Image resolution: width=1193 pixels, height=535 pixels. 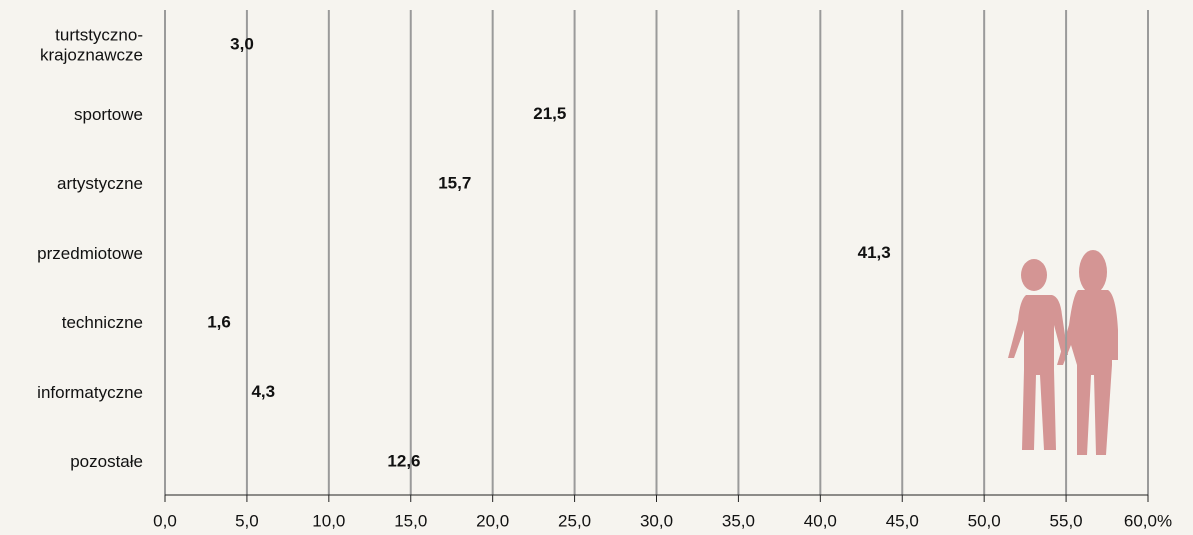 What do you see at coordinates (328, 520) in the screenshot?
I see `x-tick-label: 10,0` at bounding box center [328, 520].